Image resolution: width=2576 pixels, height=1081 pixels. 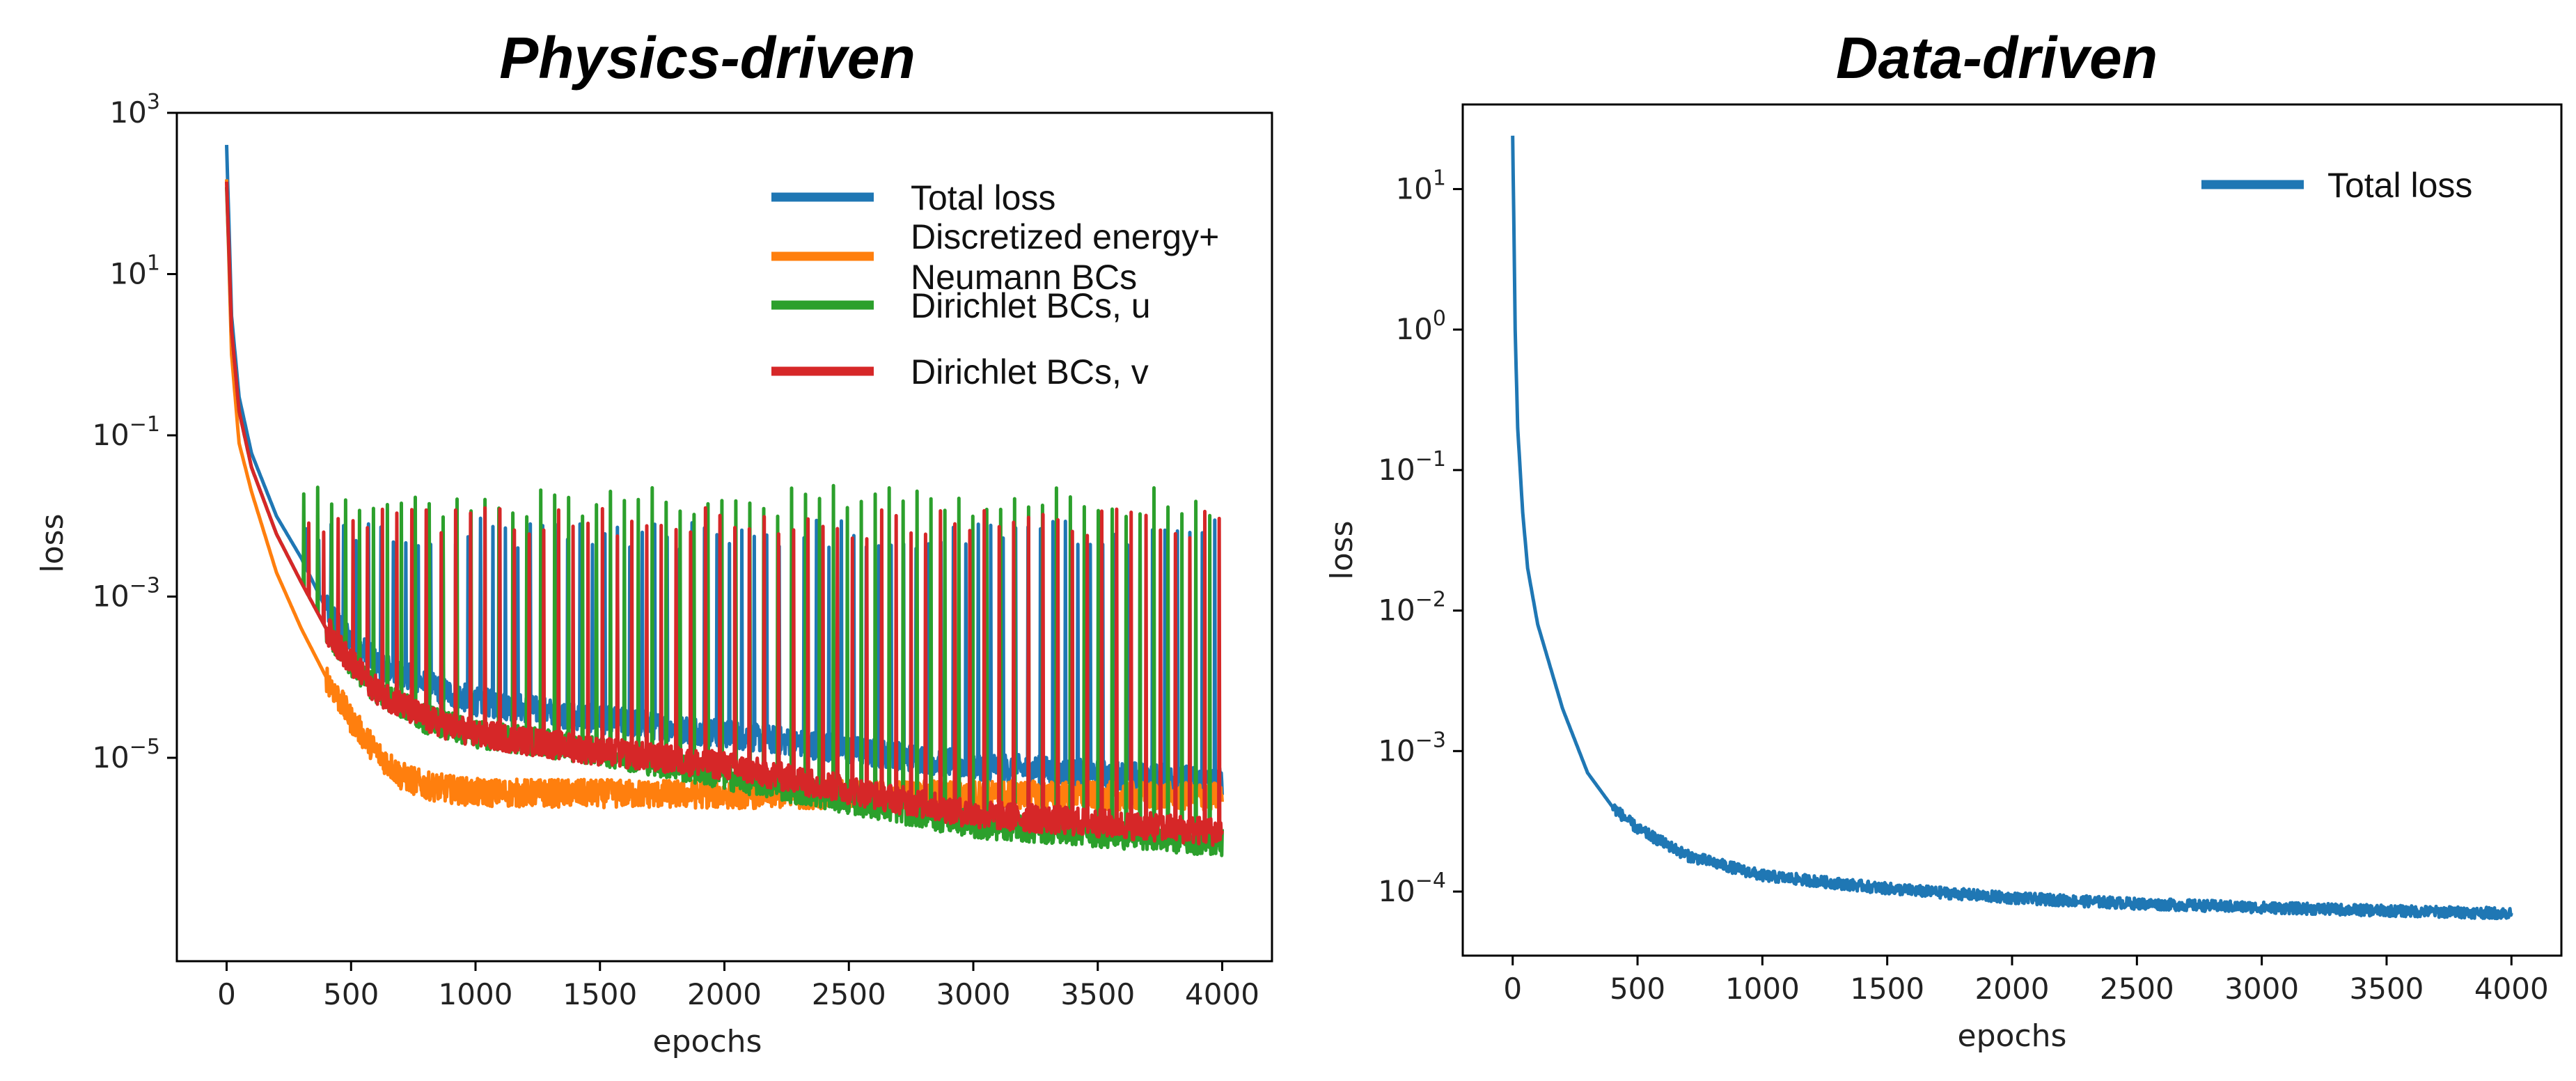 I want to click on legend-label: Neumann BCs, so click(x=1024, y=277).